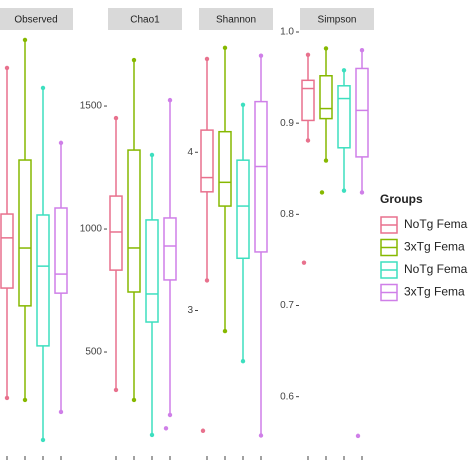 This screenshot has width=474, height=474. I want to click on strip-text: Chao1, so click(145, 20).